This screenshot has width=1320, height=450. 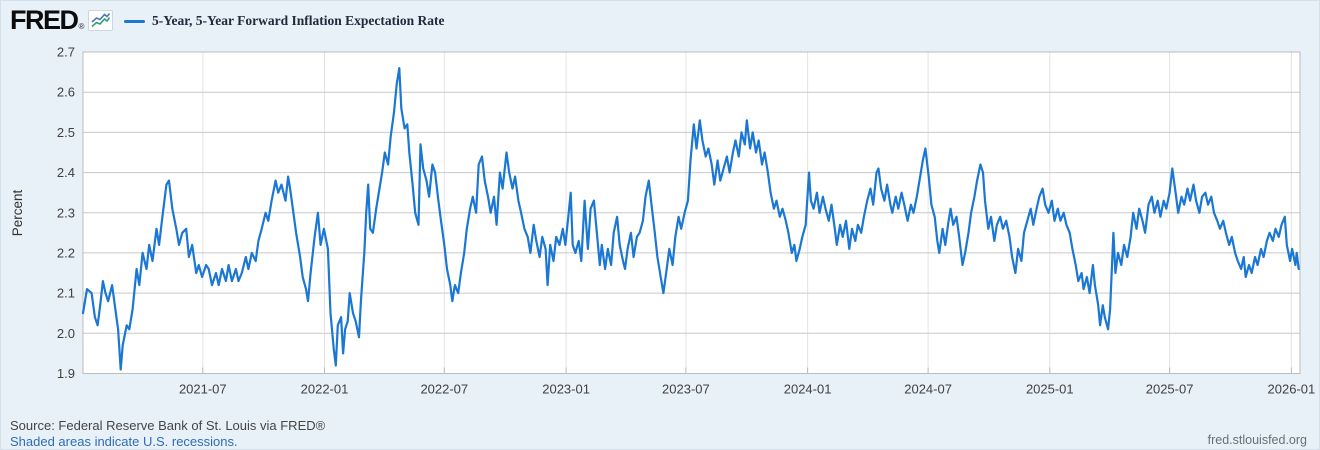 What do you see at coordinates (134, 21) in the screenshot?
I see `legend-line-swatch` at bounding box center [134, 21].